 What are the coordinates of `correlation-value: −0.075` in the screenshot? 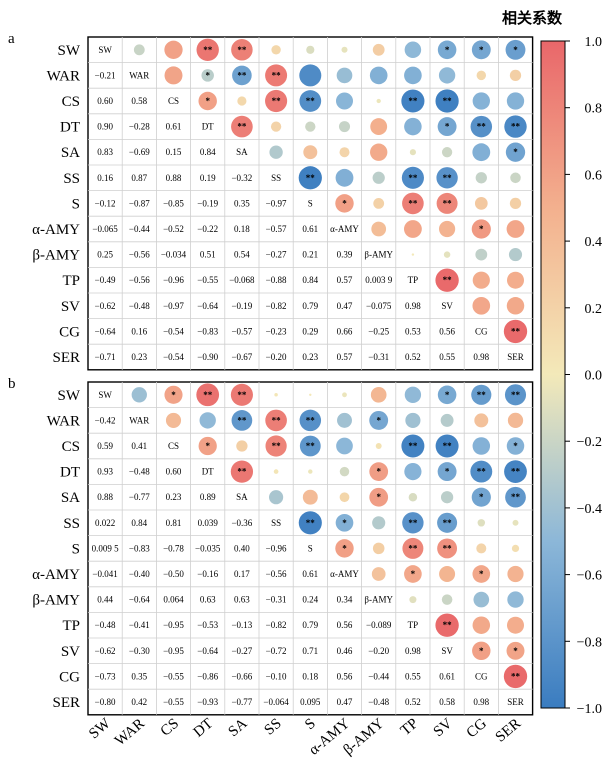 It's located at (379, 306).